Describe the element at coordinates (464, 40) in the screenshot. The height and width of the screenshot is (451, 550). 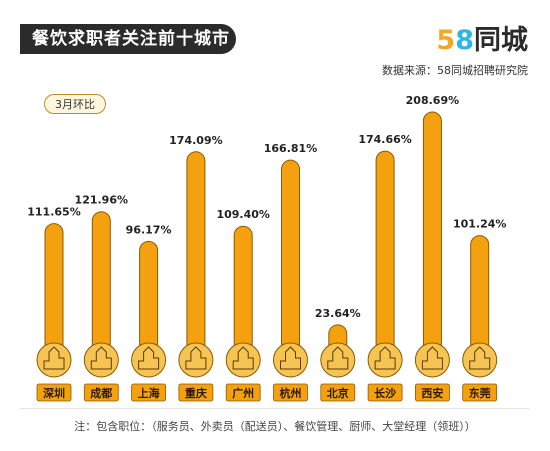
I see `logo-digit-8: 8` at that location.